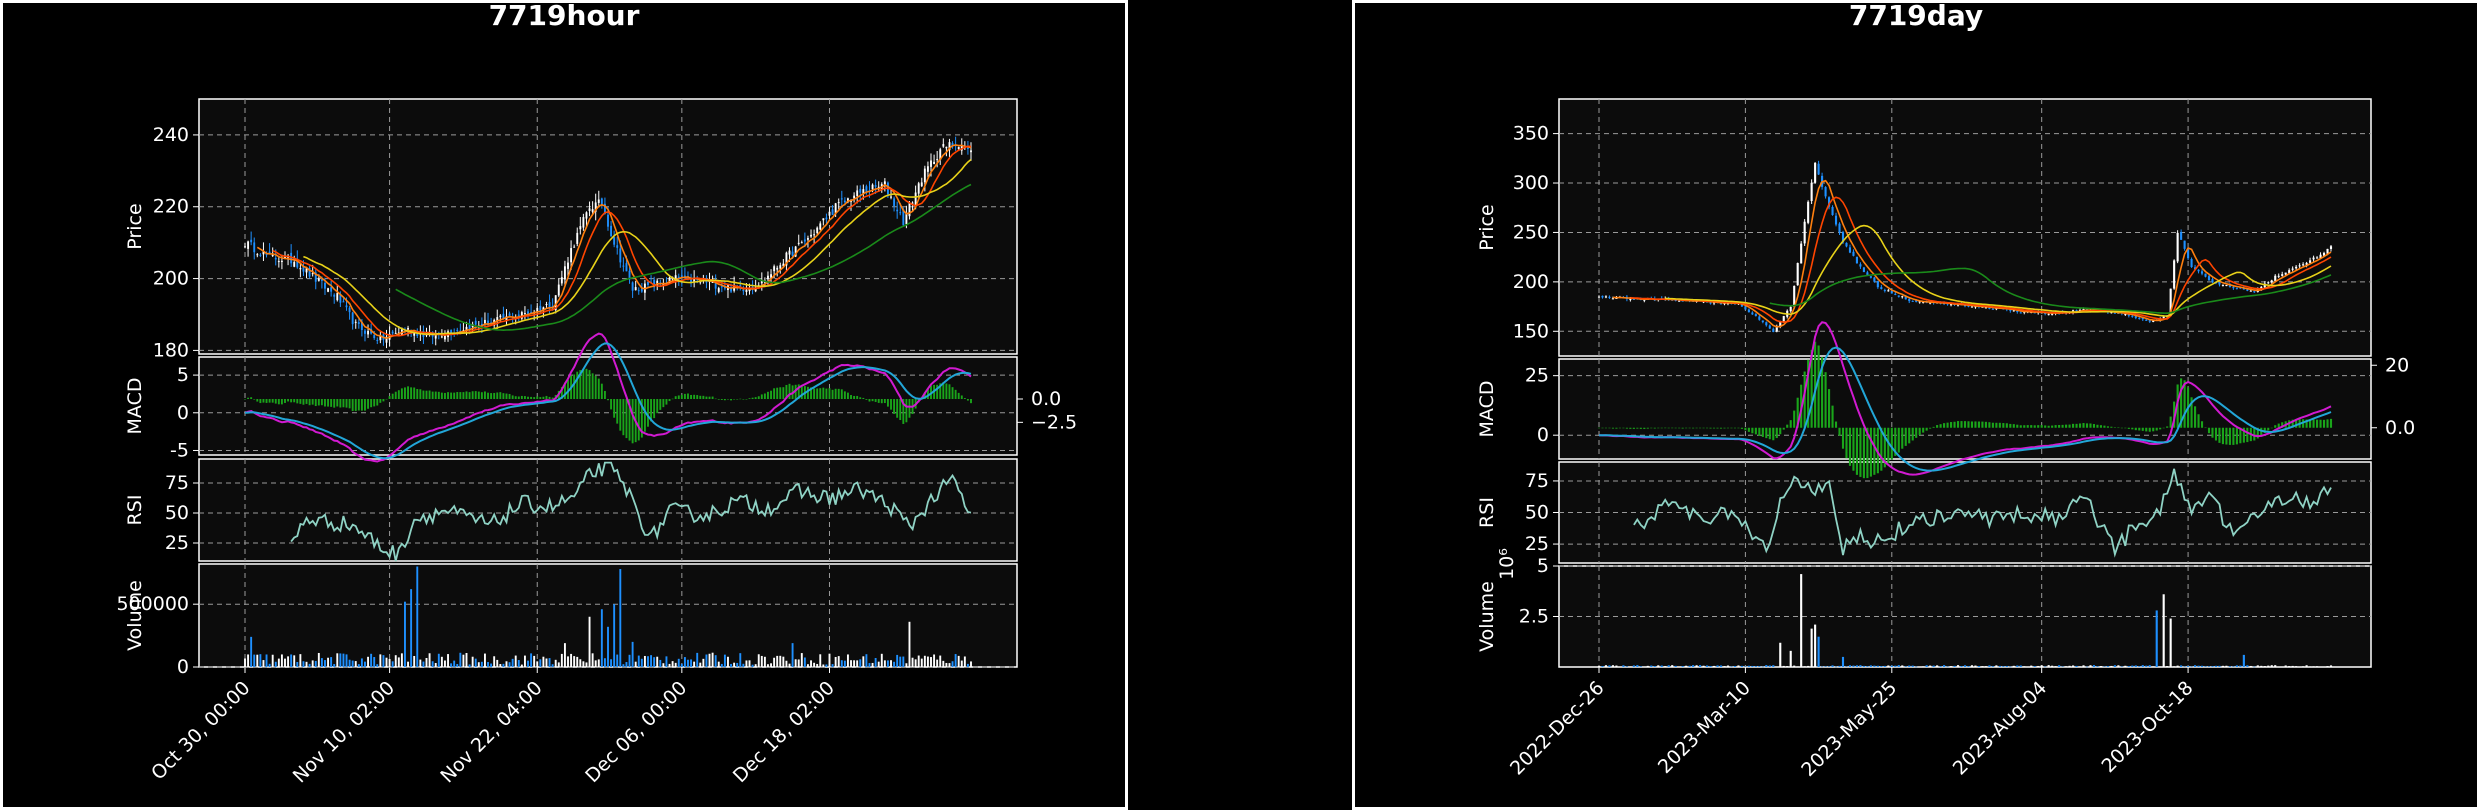 The width and height of the screenshot is (2480, 810). Describe the element at coordinates (1487, 409) in the screenshot. I see `macd-axis-label: MACD` at that location.